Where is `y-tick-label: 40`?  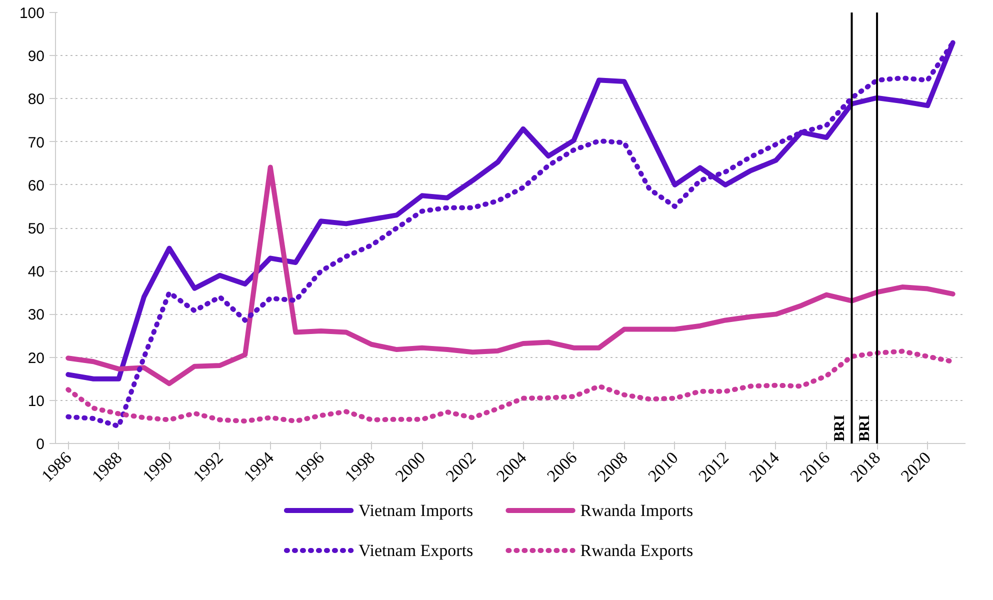
y-tick-label: 40 is located at coordinates (36, 272).